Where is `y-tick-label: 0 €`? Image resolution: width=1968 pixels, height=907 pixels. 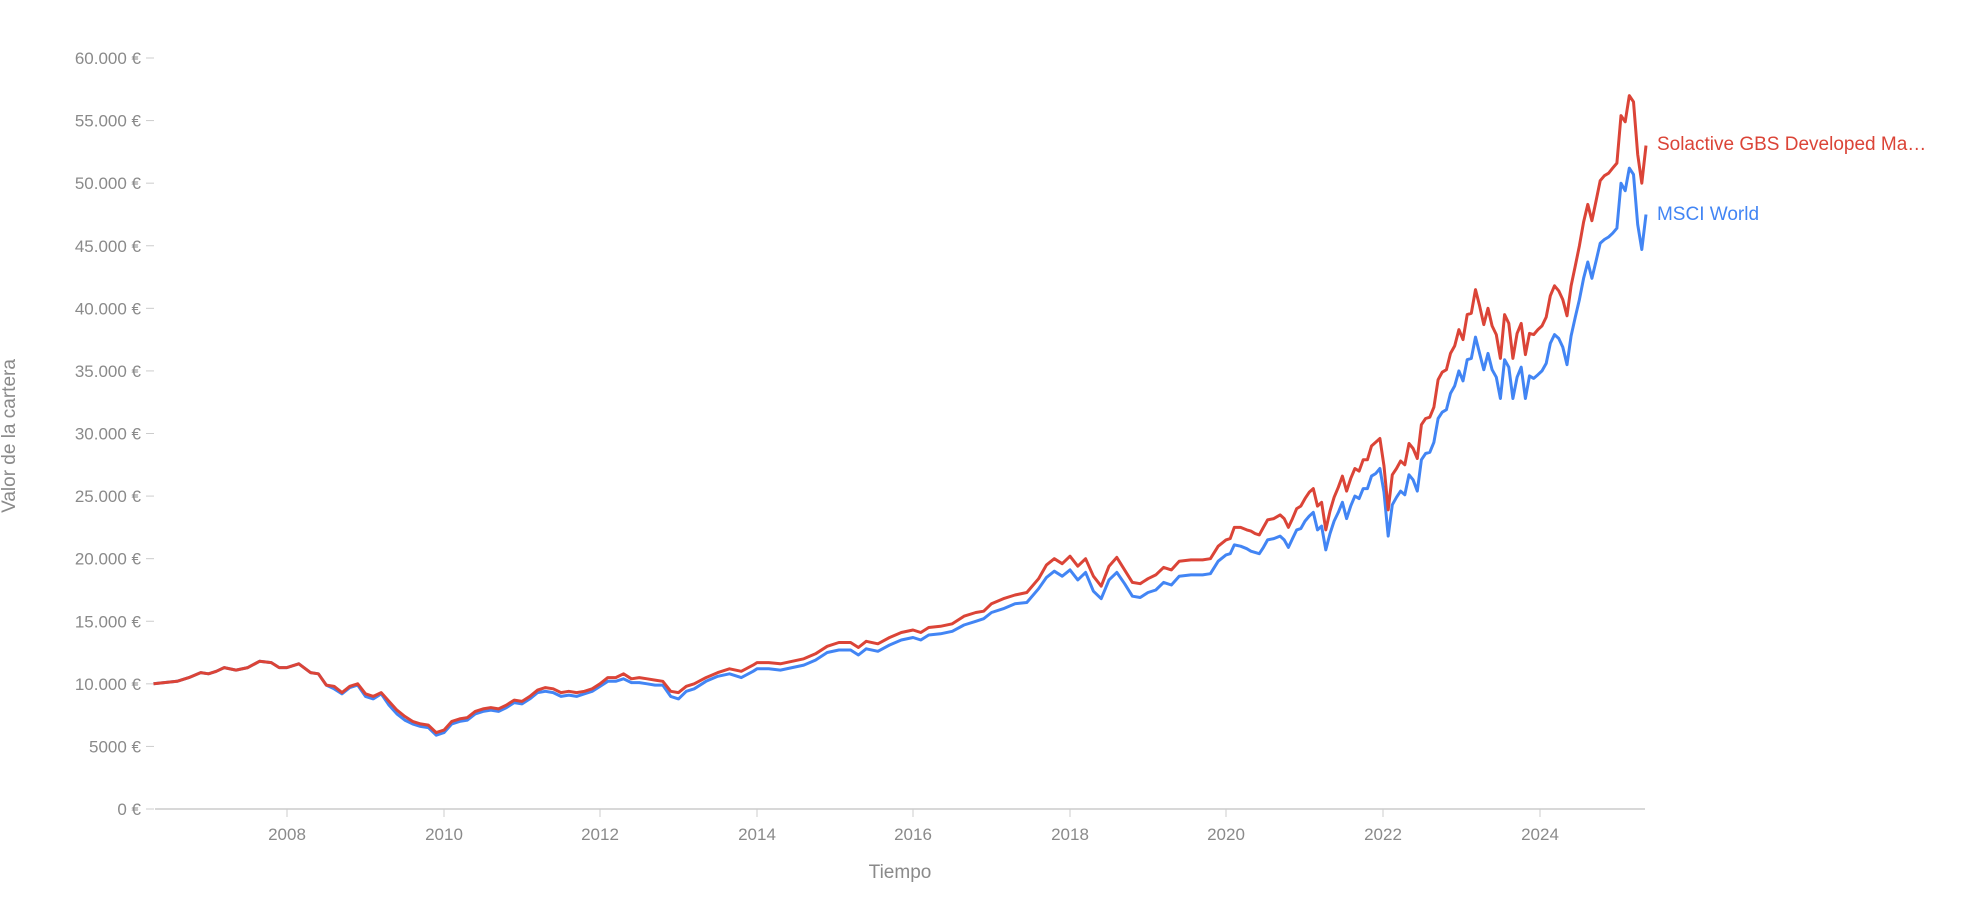
y-tick-label: 0 € is located at coordinates (129, 809).